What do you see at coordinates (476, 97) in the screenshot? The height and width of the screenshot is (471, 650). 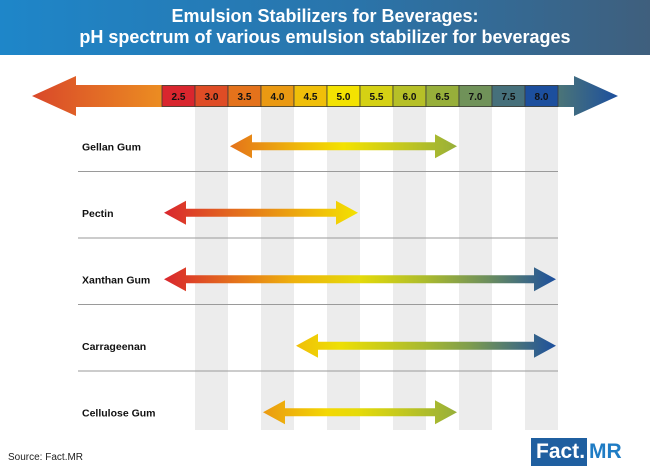 I see `ph-tick-label: 7.0` at bounding box center [476, 97].